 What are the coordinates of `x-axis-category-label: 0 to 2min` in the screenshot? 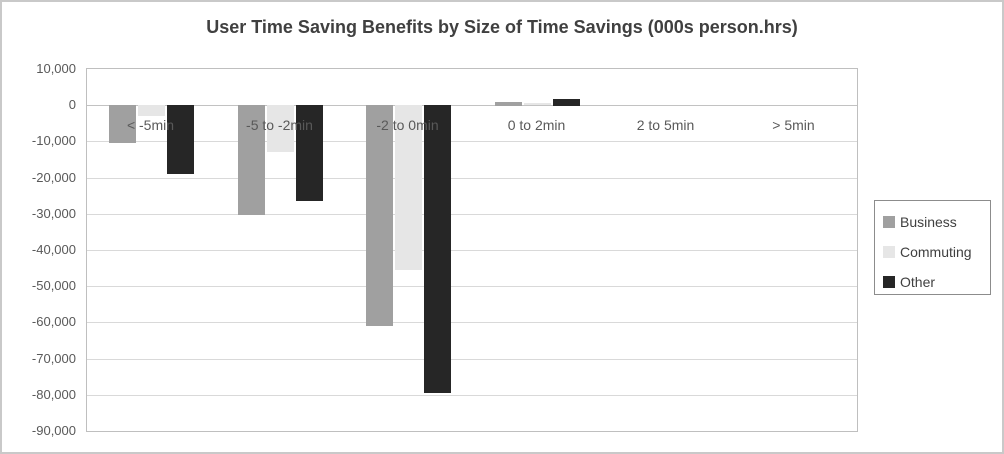 It's located at (536, 125).